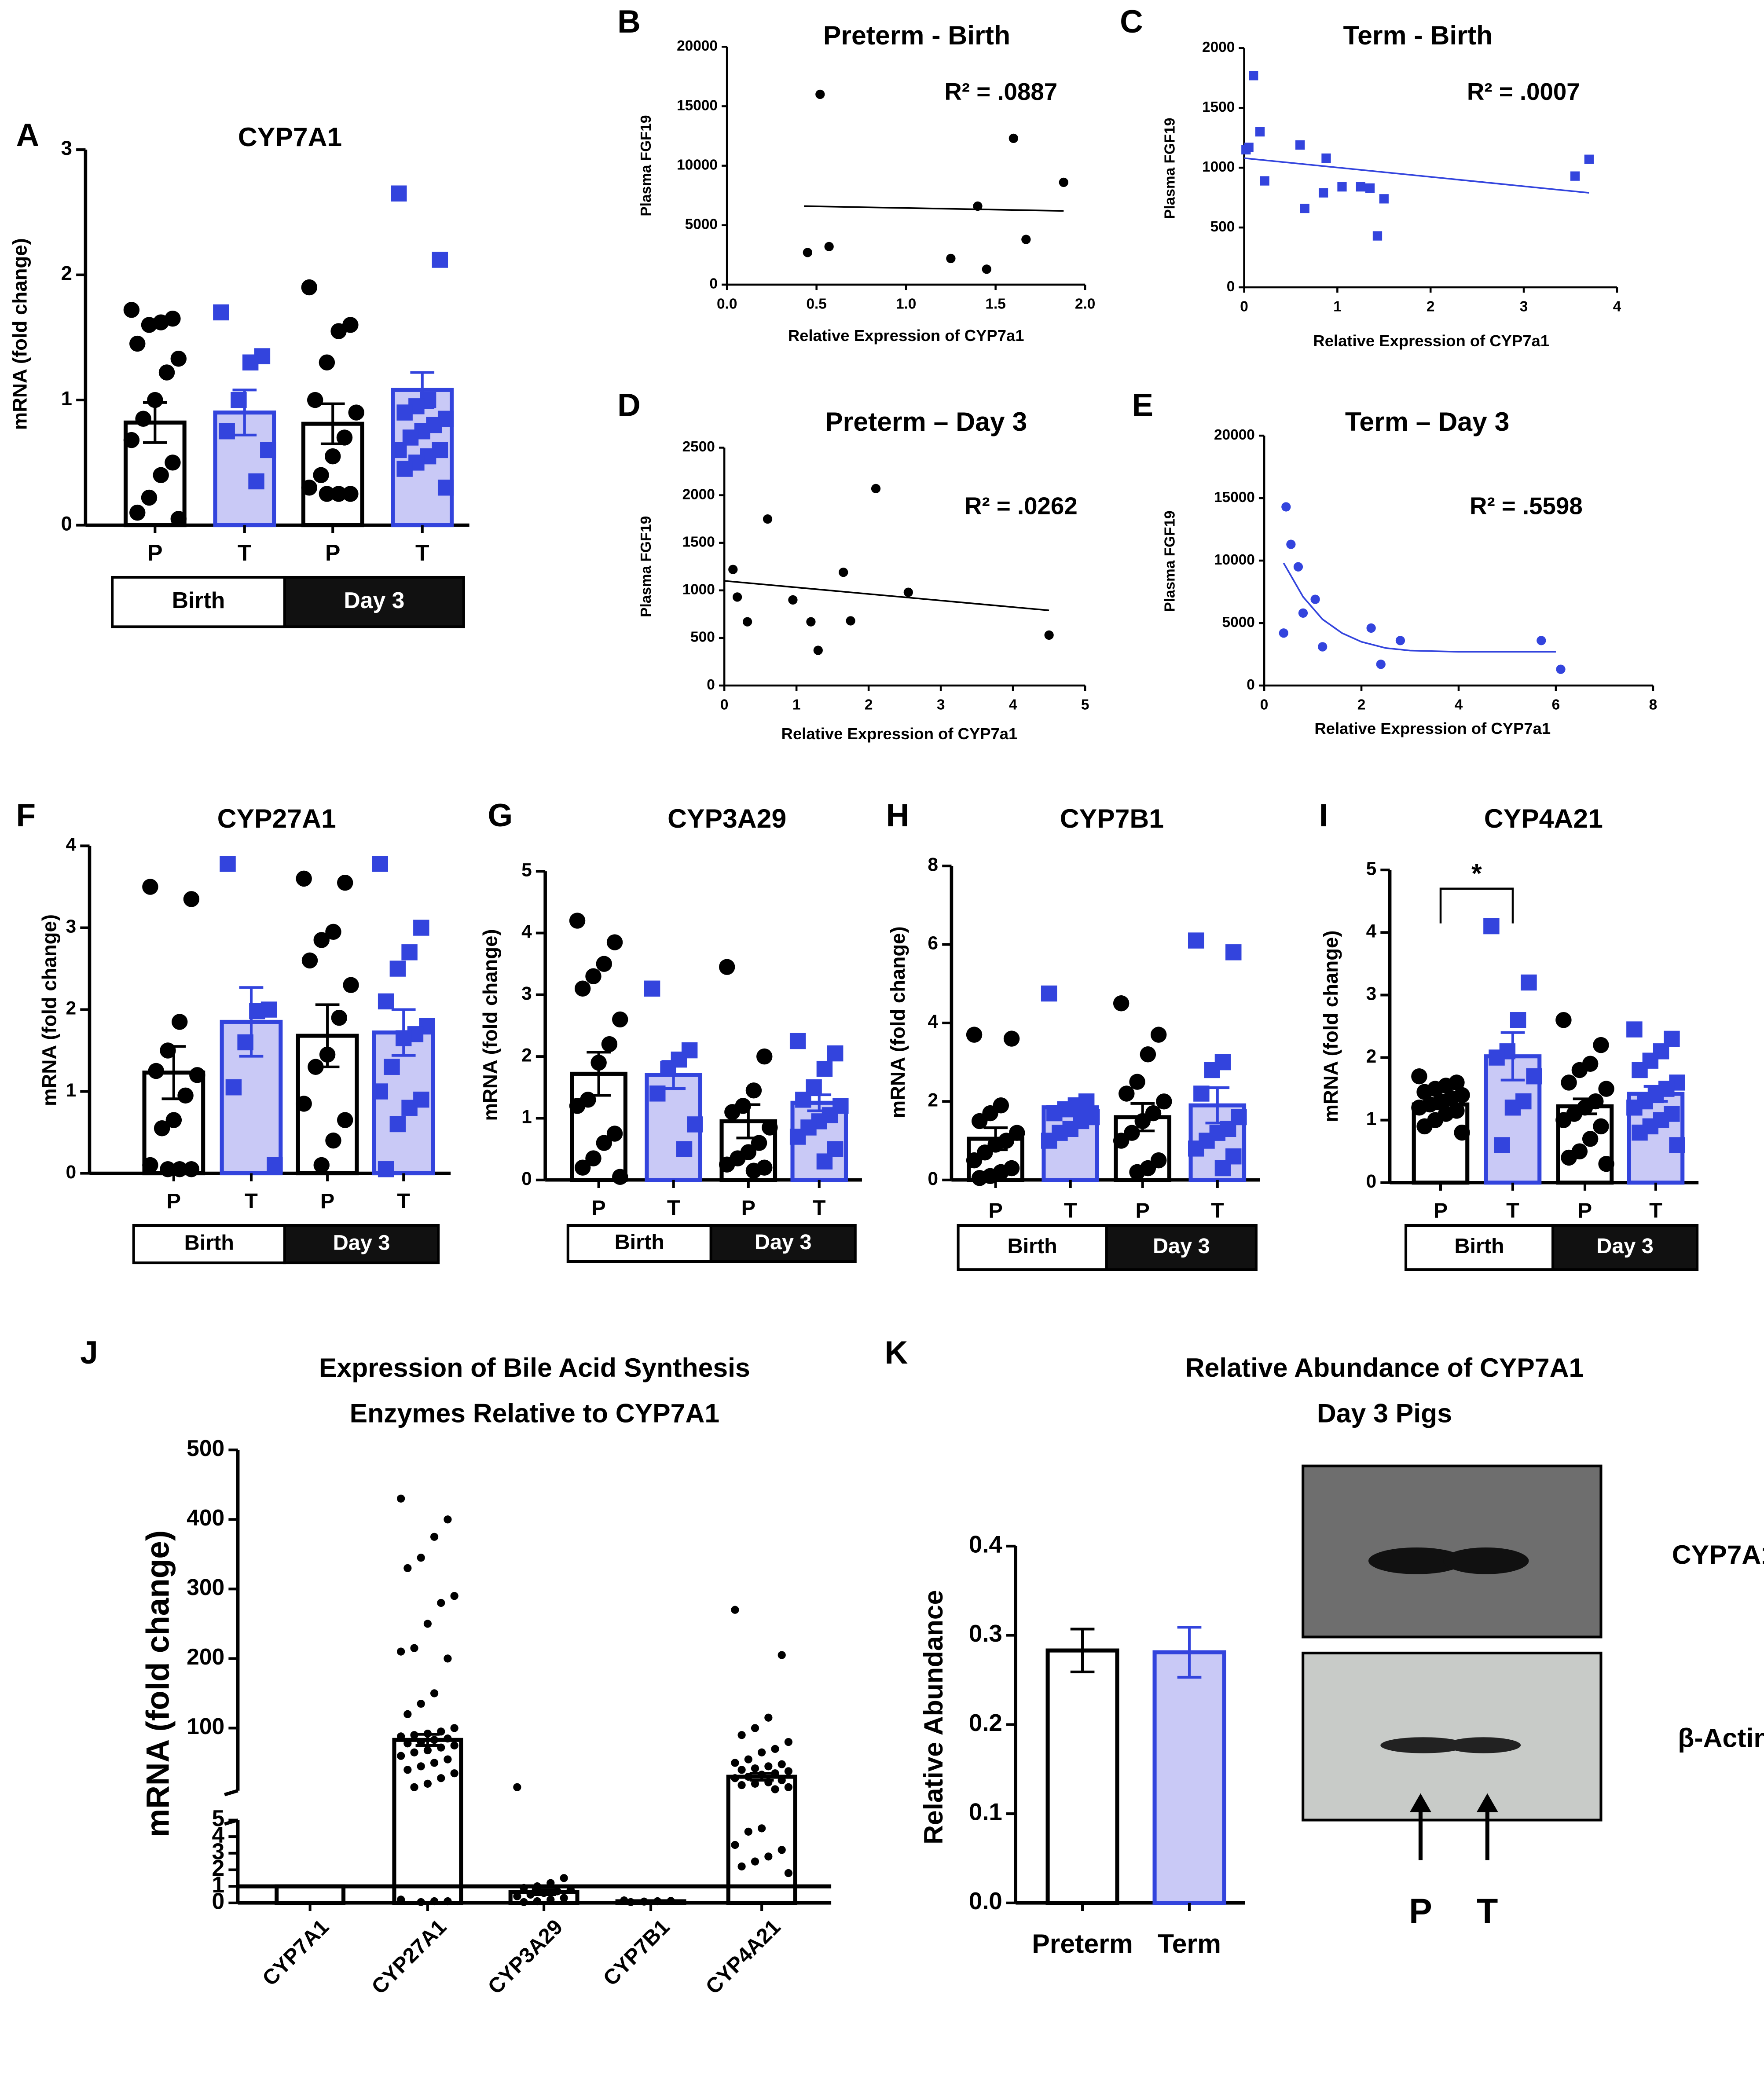  I want to click on panel-label: E, so click(1143, 405).